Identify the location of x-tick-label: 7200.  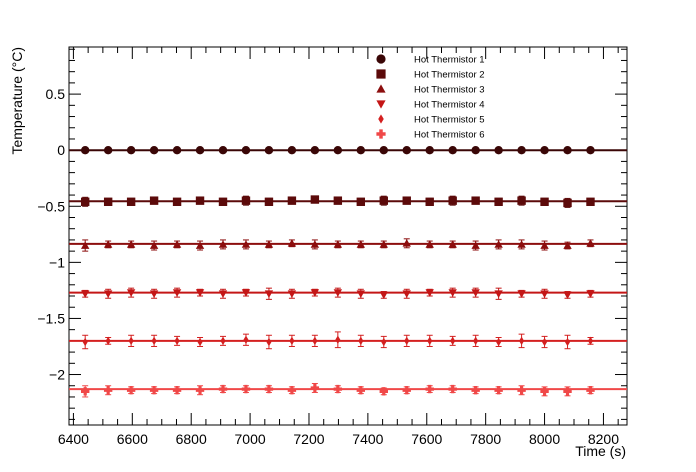
(308, 439).